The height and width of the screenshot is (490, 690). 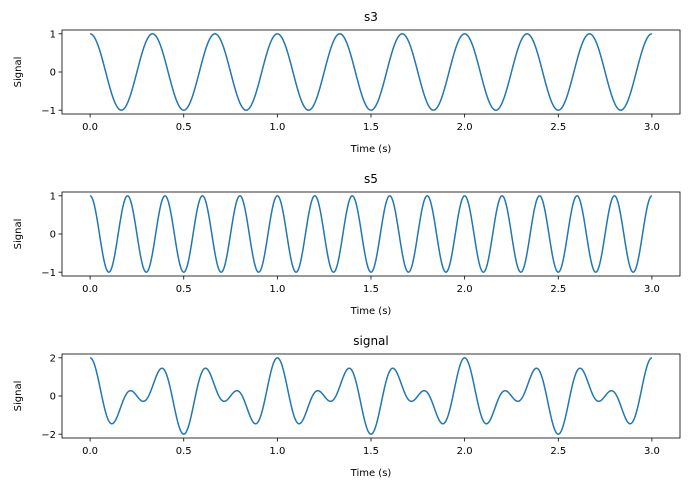 What do you see at coordinates (371, 17) in the screenshot?
I see `chart-title: s3` at bounding box center [371, 17].